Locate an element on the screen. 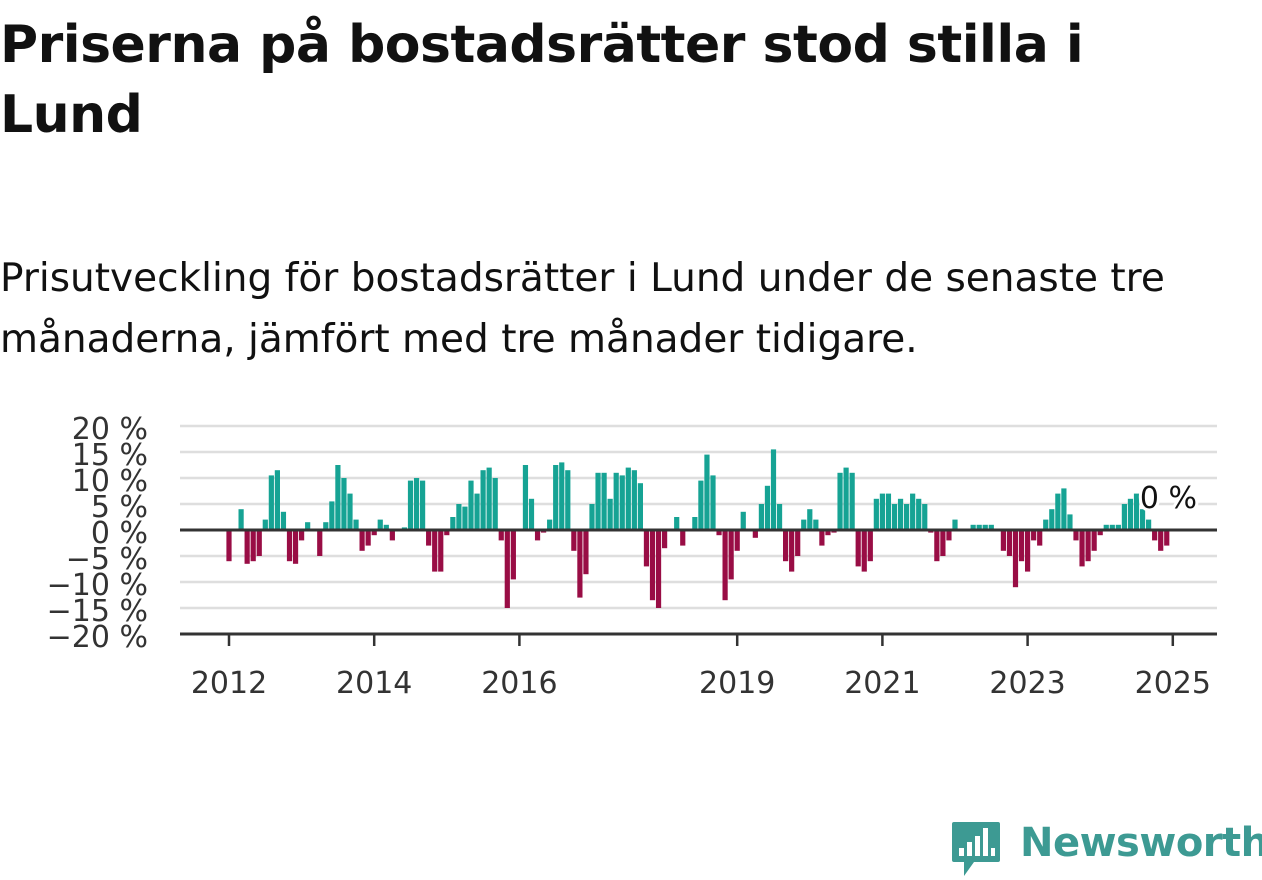  y-axis-ticks: 20 %15 %10 %5 %0 %−5 %−10 %−15 %−20 % is located at coordinates (97, 533).